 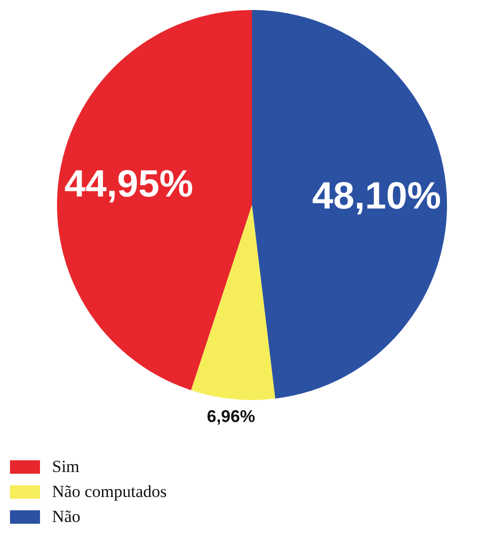 I want to click on data-label: 48,10%, so click(x=377, y=197).